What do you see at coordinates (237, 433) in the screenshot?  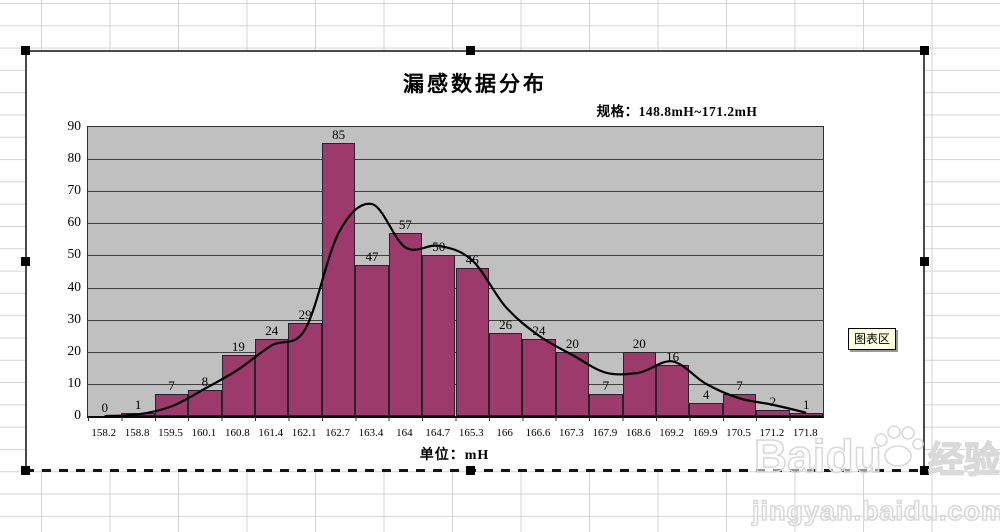 I see `x-tick-label: 160.8` at bounding box center [237, 433].